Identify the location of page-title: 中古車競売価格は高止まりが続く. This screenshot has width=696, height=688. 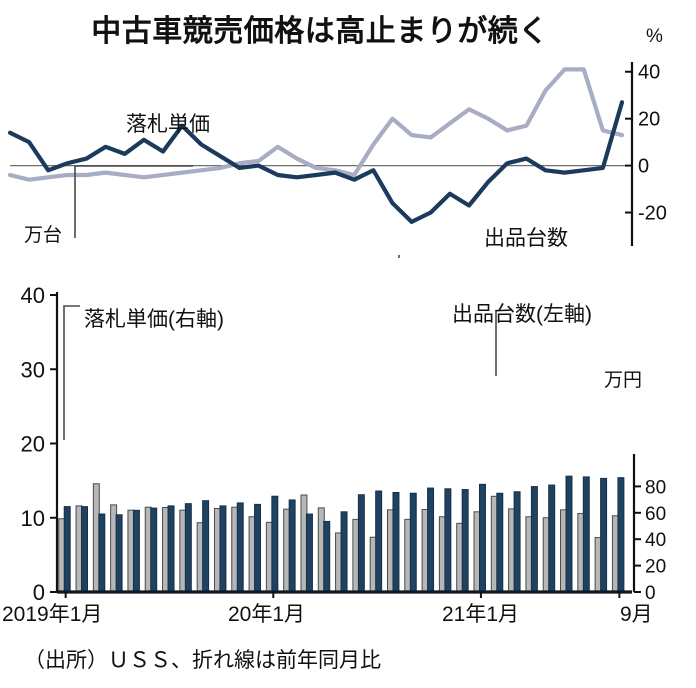
(320, 31).